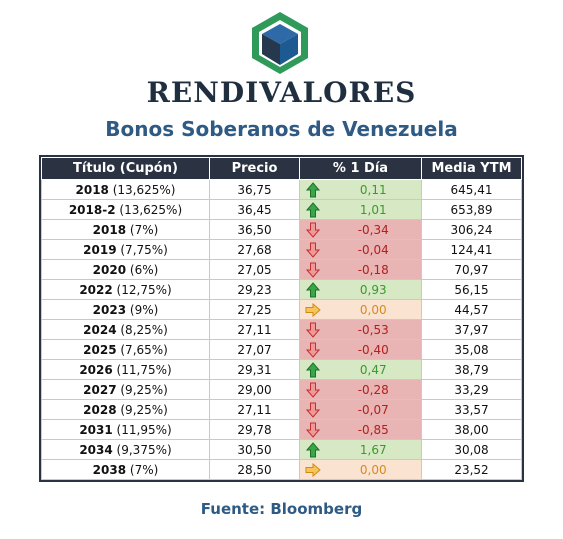 This screenshot has height=539, width=563. What do you see at coordinates (281, 429) in the screenshot?
I see `table-row: 2031 (11,95%) 29,78 -0,85 38,00` at bounding box center [281, 429].